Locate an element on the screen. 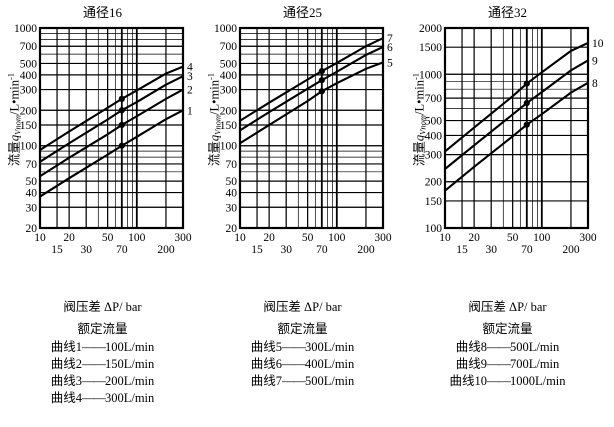 This screenshot has width=614, height=427. curve-end-label-6: 6 is located at coordinates (390, 48).